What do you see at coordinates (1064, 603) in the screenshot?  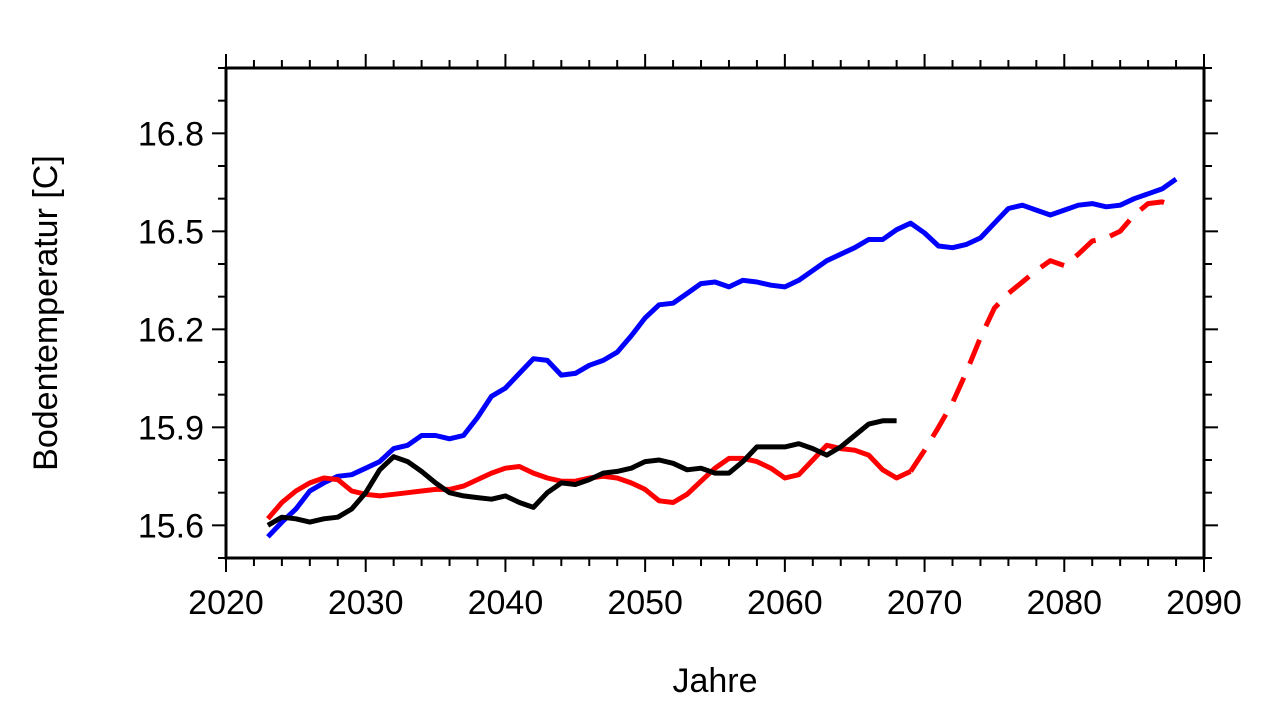 I see `x-tick-label: 2080` at bounding box center [1064, 603].